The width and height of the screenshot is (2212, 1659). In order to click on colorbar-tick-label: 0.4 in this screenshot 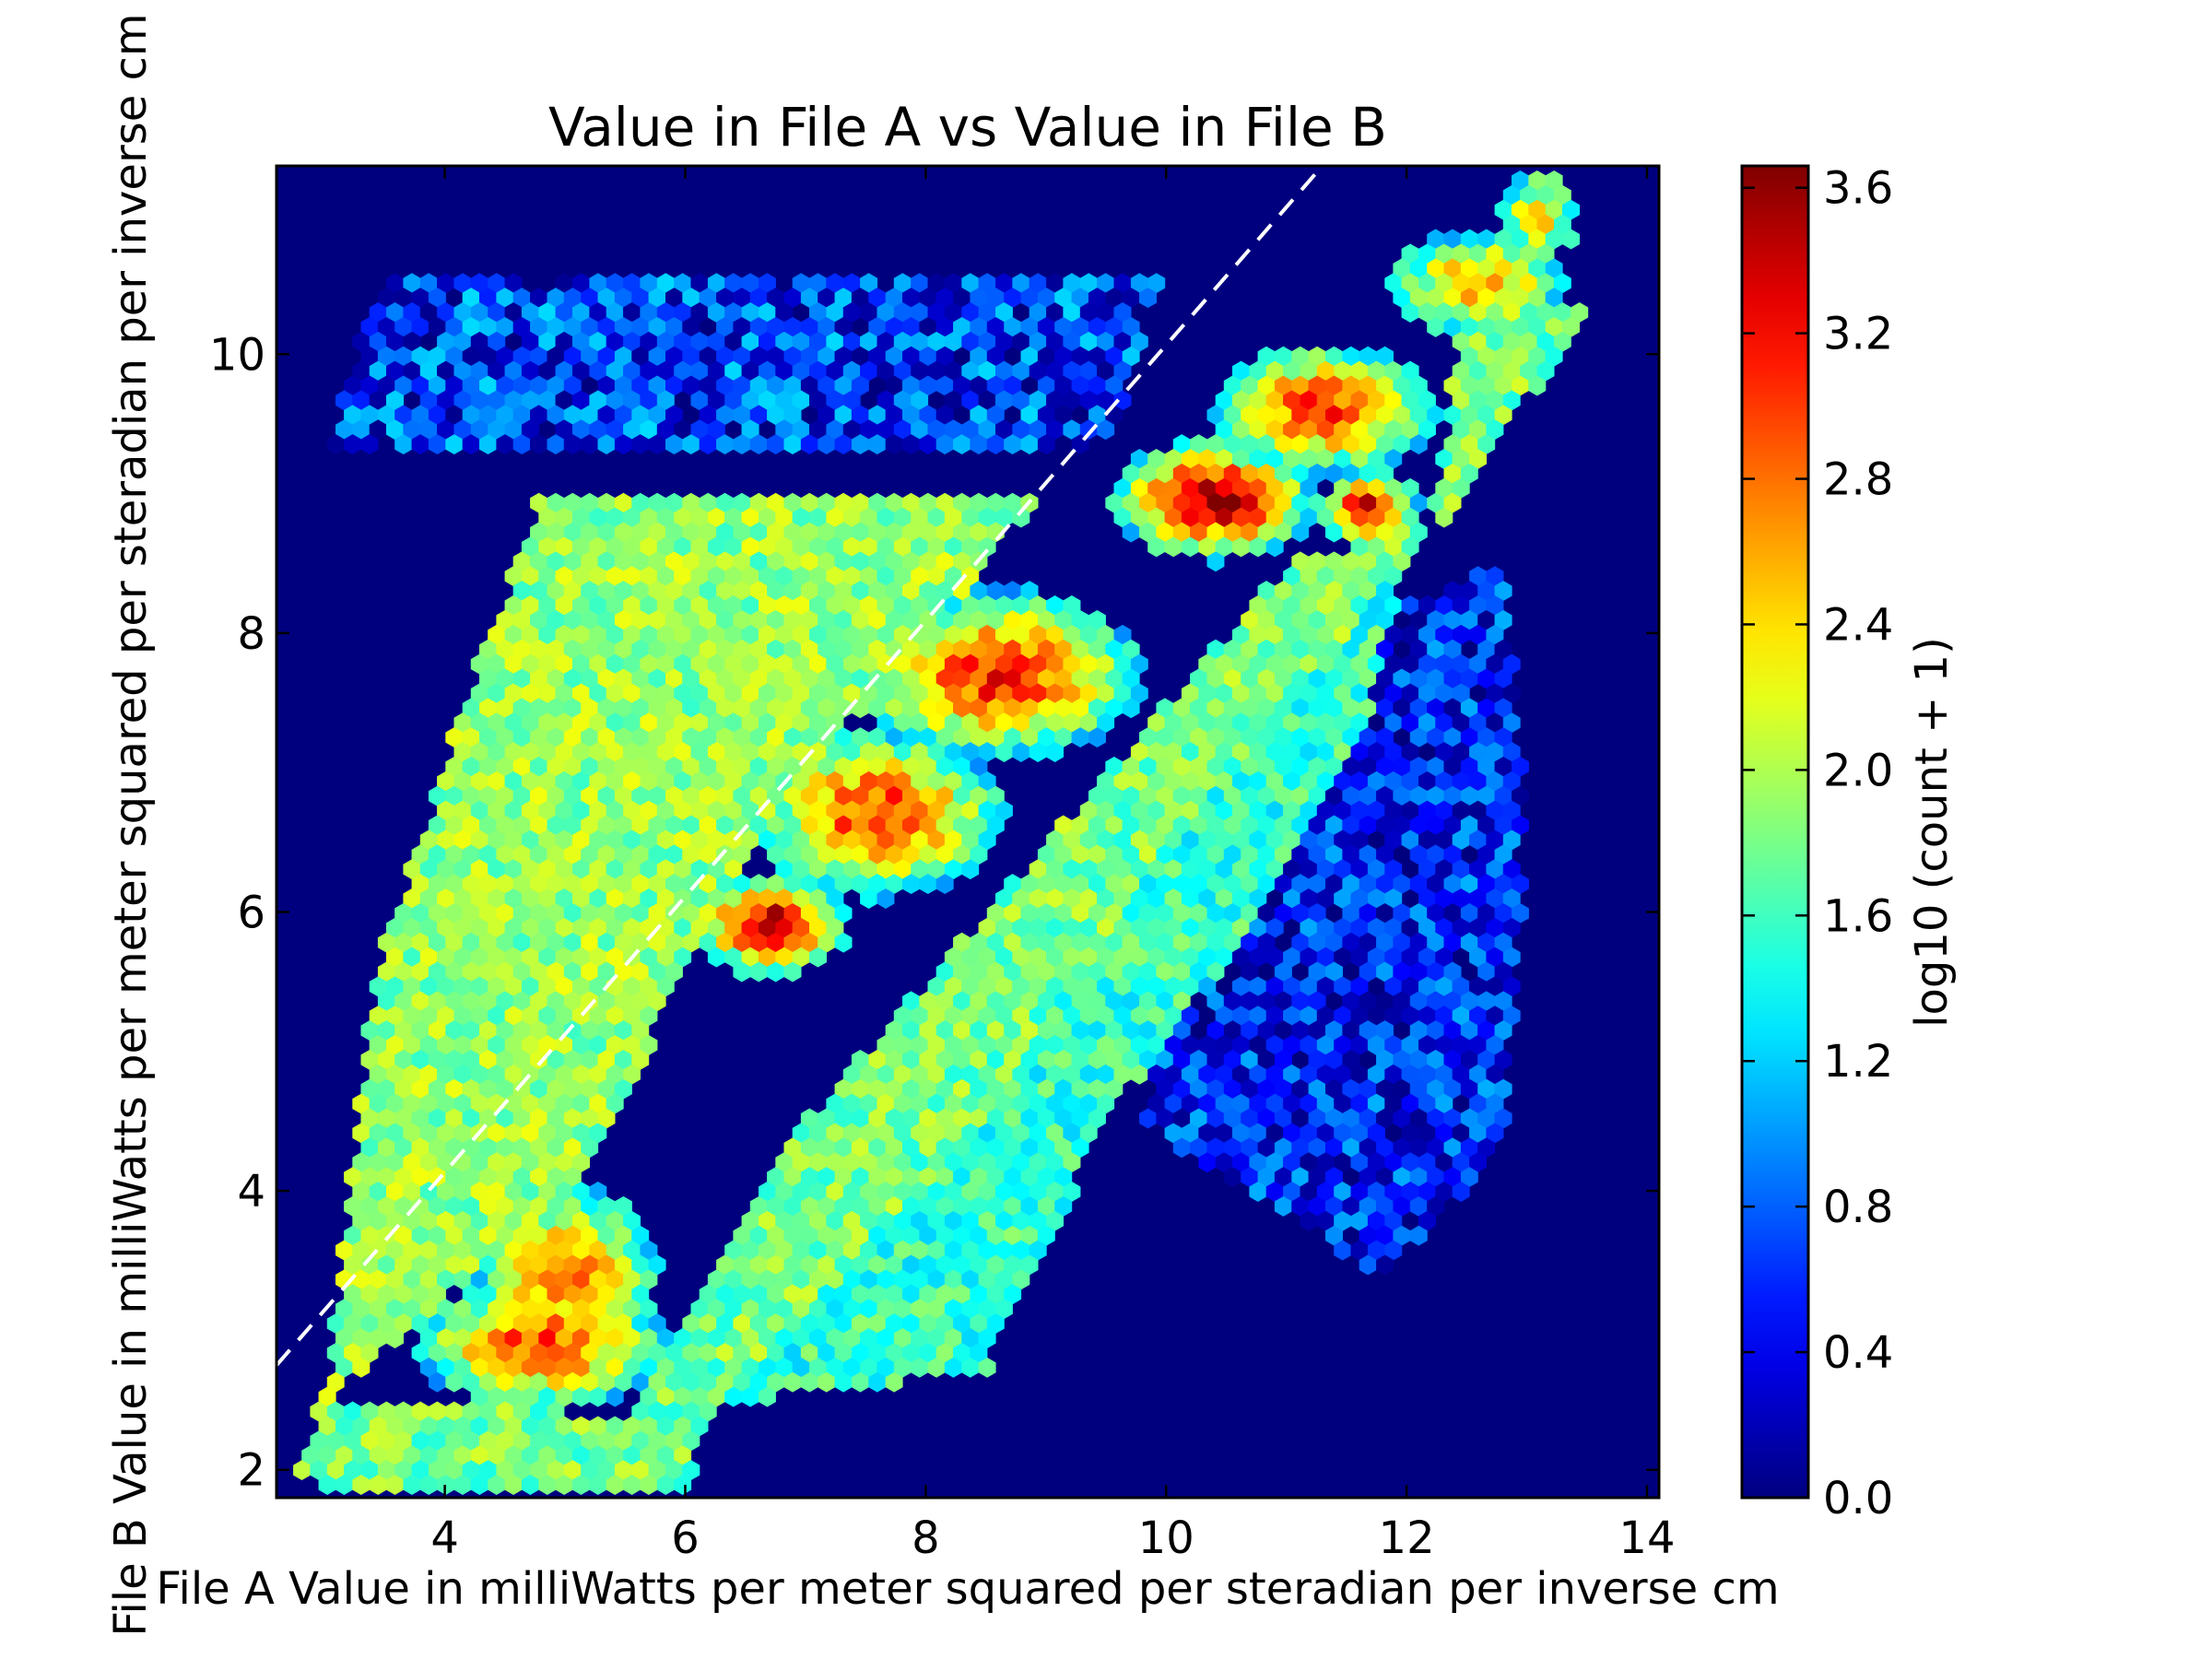, I will do `click(1858, 1353)`.